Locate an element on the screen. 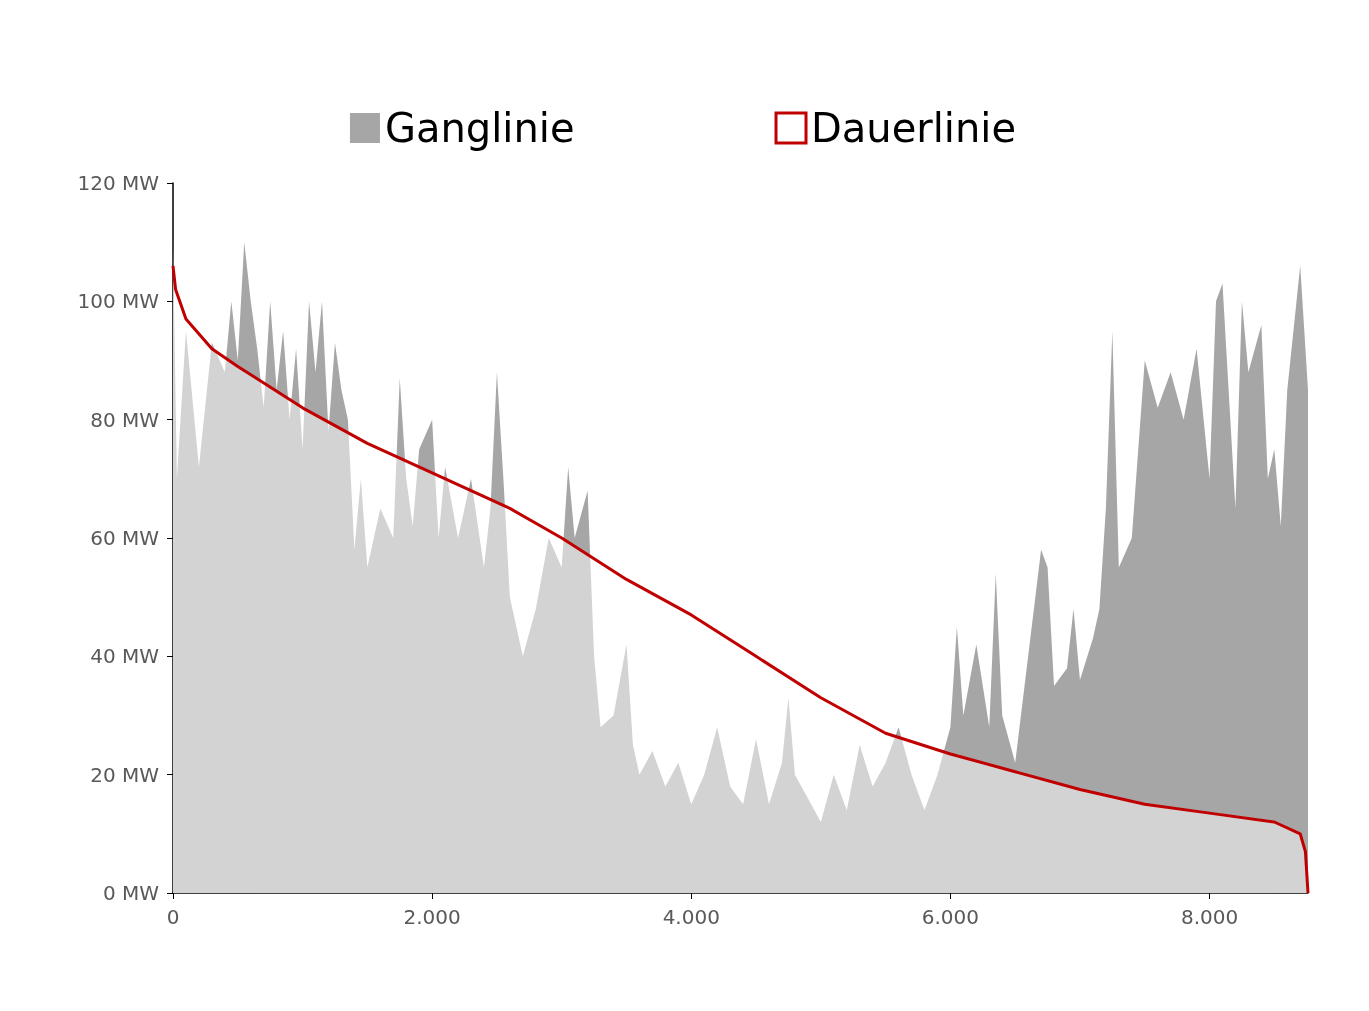  y-tick-label: 80 MW is located at coordinates (125, 419).